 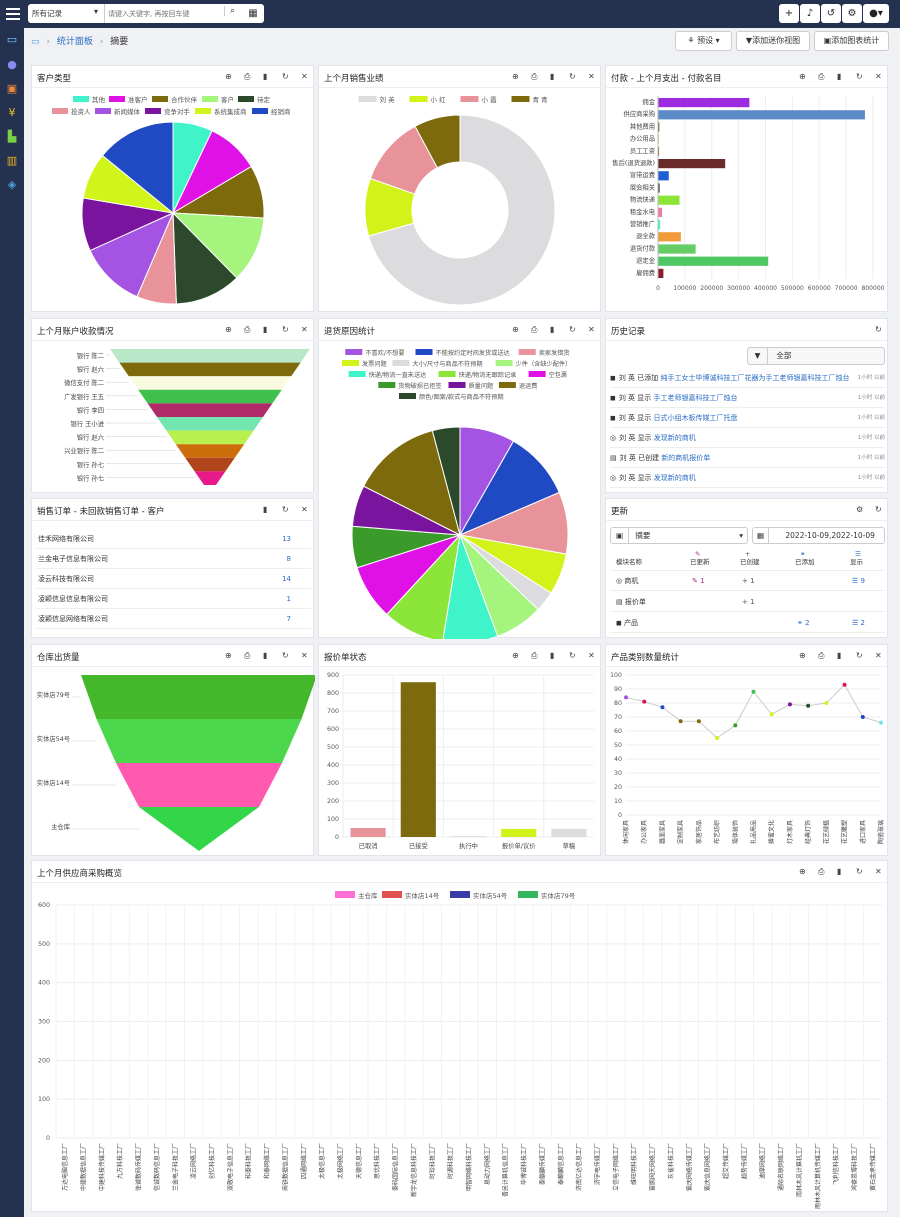 I want to click on order-count: 1, so click(x=288, y=599).